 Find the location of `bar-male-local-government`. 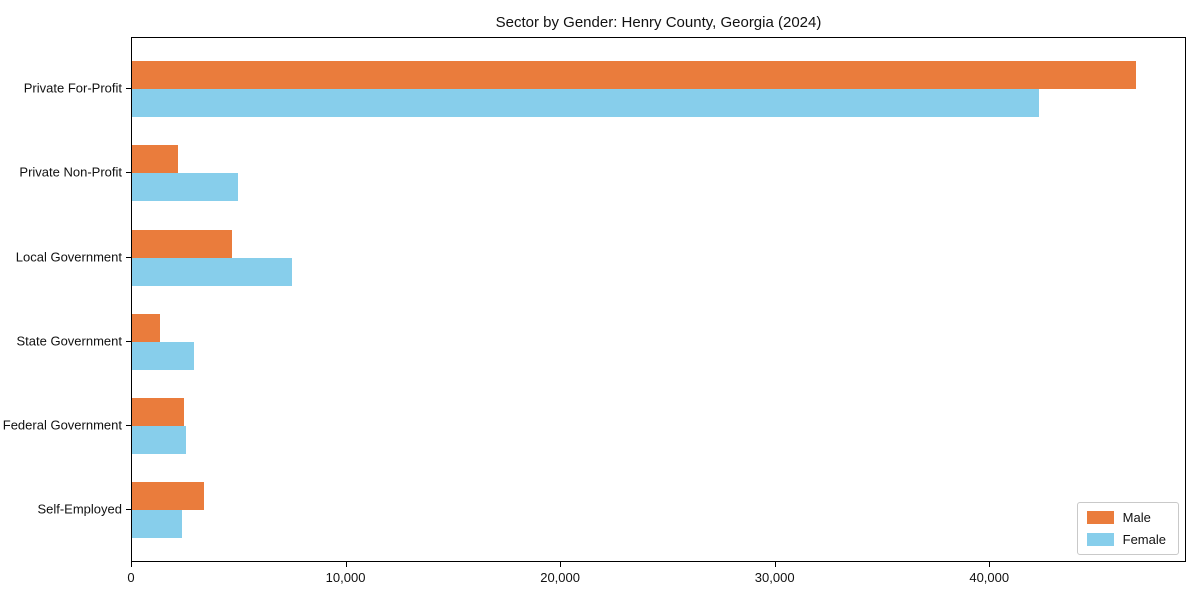

bar-male-local-government is located at coordinates (182, 243).